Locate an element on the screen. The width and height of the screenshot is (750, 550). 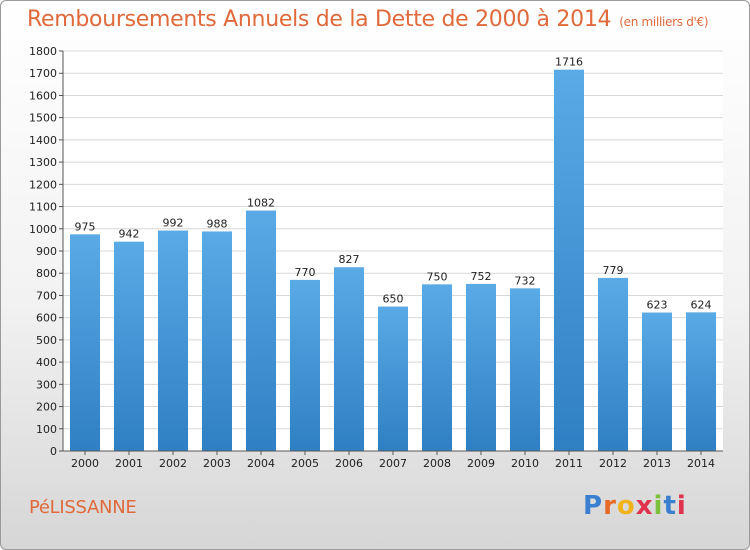
value-label: 732 is located at coordinates (525, 280).